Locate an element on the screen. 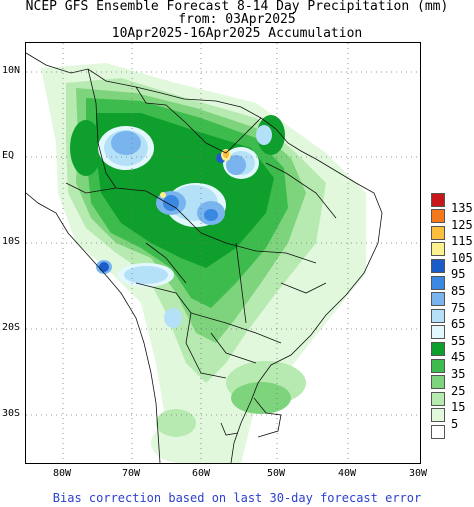 The height and width of the screenshot is (507, 474). legend-label: 105 is located at coordinates (462, 257).